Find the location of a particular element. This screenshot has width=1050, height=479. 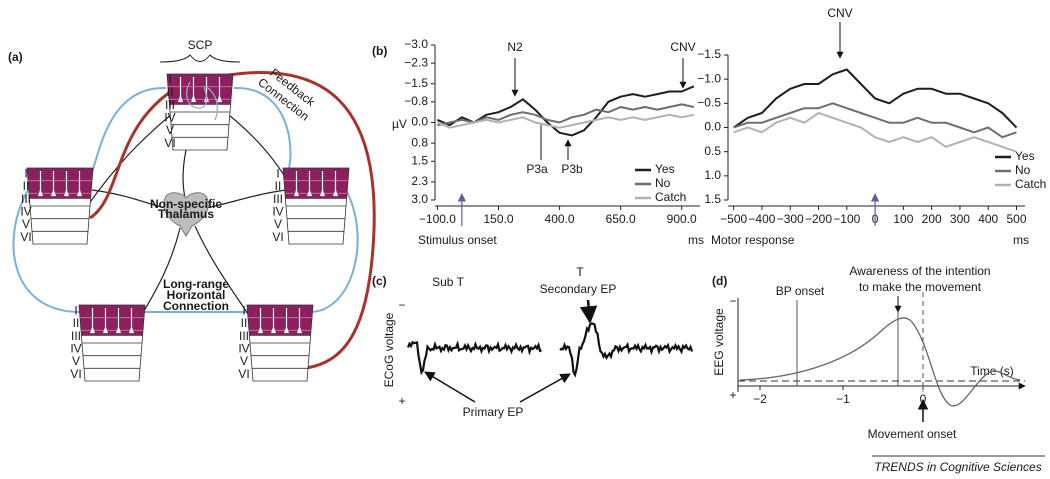

y-tick-label: −1.0 is located at coordinates (709, 78).